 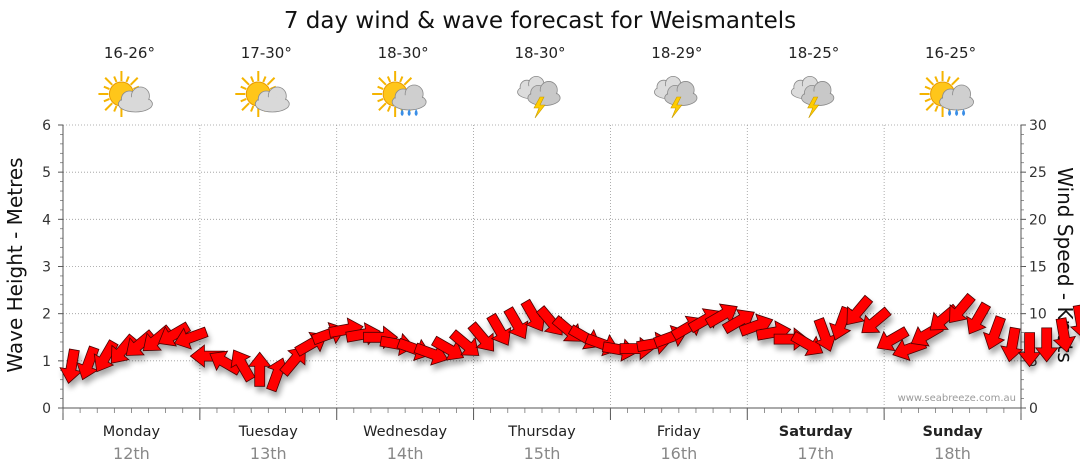 What do you see at coordinates (132, 432) in the screenshot?
I see `day-name: Monday` at bounding box center [132, 432].